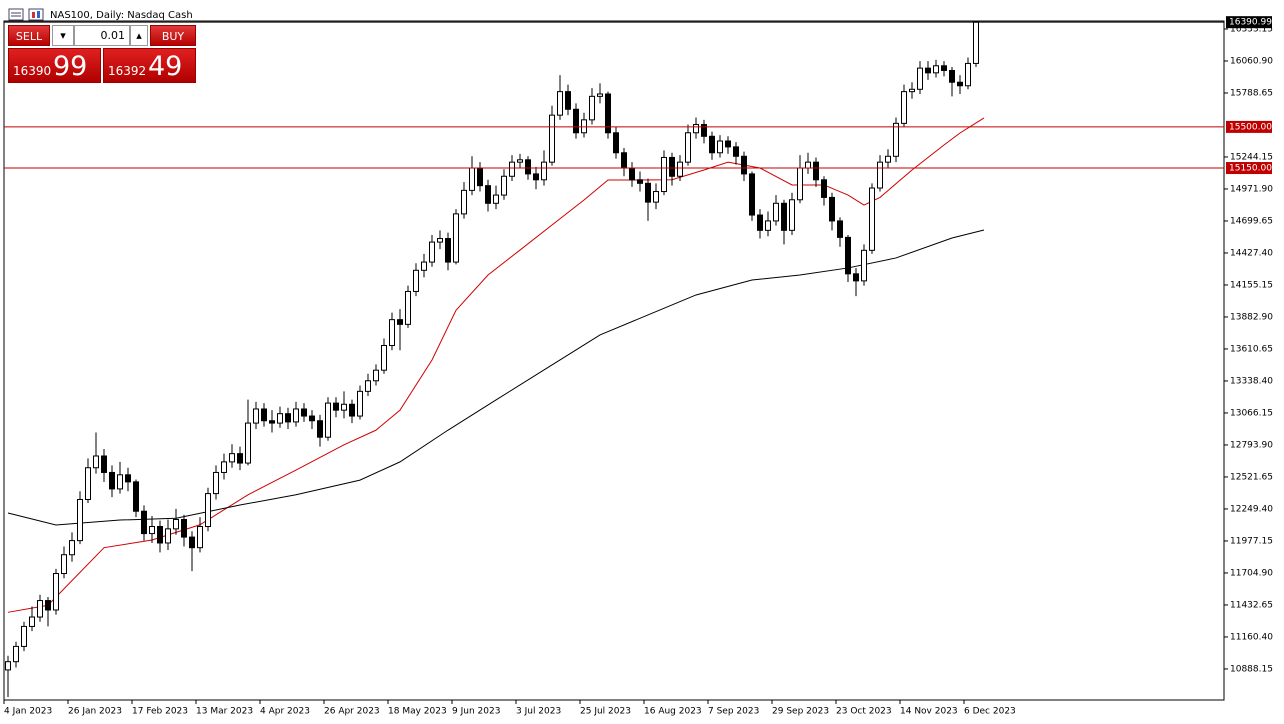  What do you see at coordinates (29, 35) in the screenshot?
I see `sell-button: SELL` at bounding box center [29, 35].